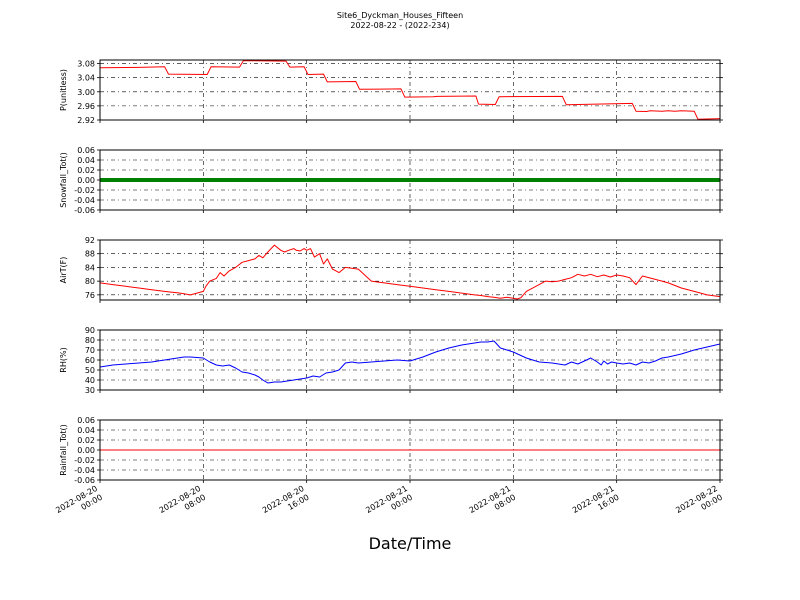 This screenshot has height=600, width=800. What do you see at coordinates (63, 270) in the screenshot?
I see `y-axis-label: AirT(F)` at bounding box center [63, 270].